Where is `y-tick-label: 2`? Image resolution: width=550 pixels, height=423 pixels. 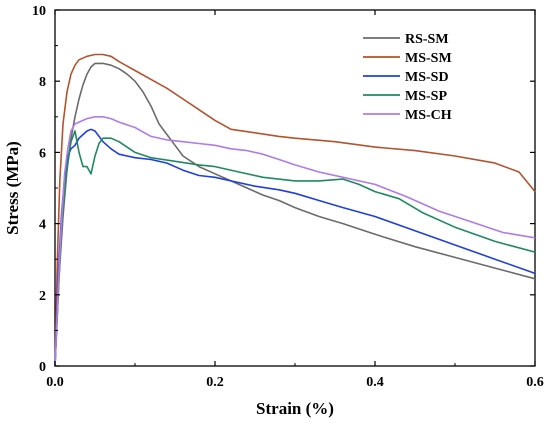 y-tick-label: 2 is located at coordinates (42, 296).